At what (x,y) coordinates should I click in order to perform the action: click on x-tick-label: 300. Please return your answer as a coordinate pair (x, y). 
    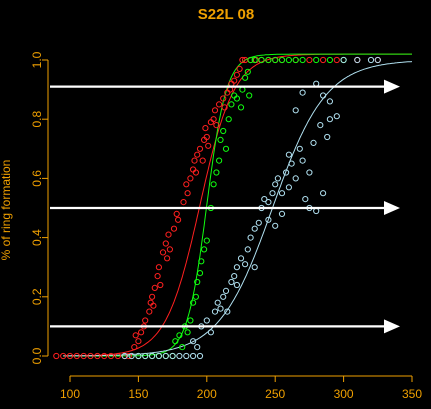
    Looking at the image, I should click on (344, 394).